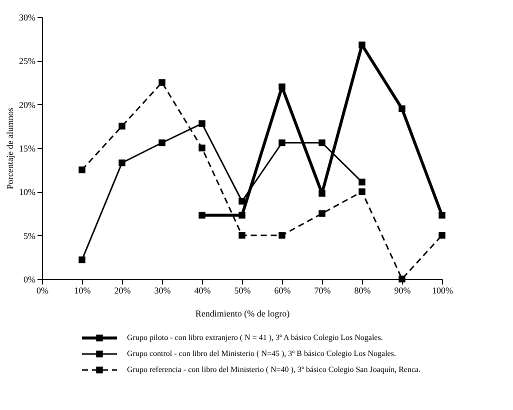 This screenshot has width=513, height=410. Describe the element at coordinates (27, 149) in the screenshot. I see `y-tick-label: 15%` at that location.